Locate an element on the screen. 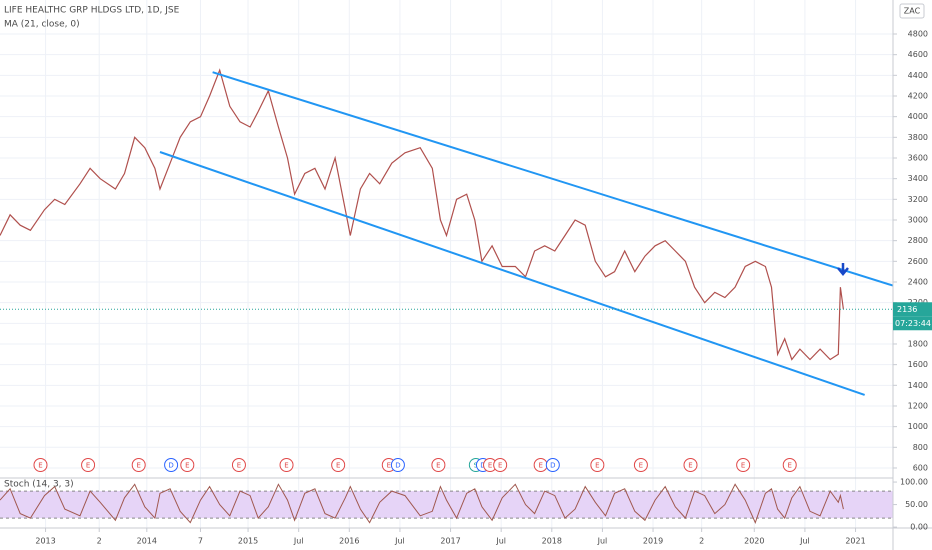  x-tick-label: 2015 is located at coordinates (248, 541).